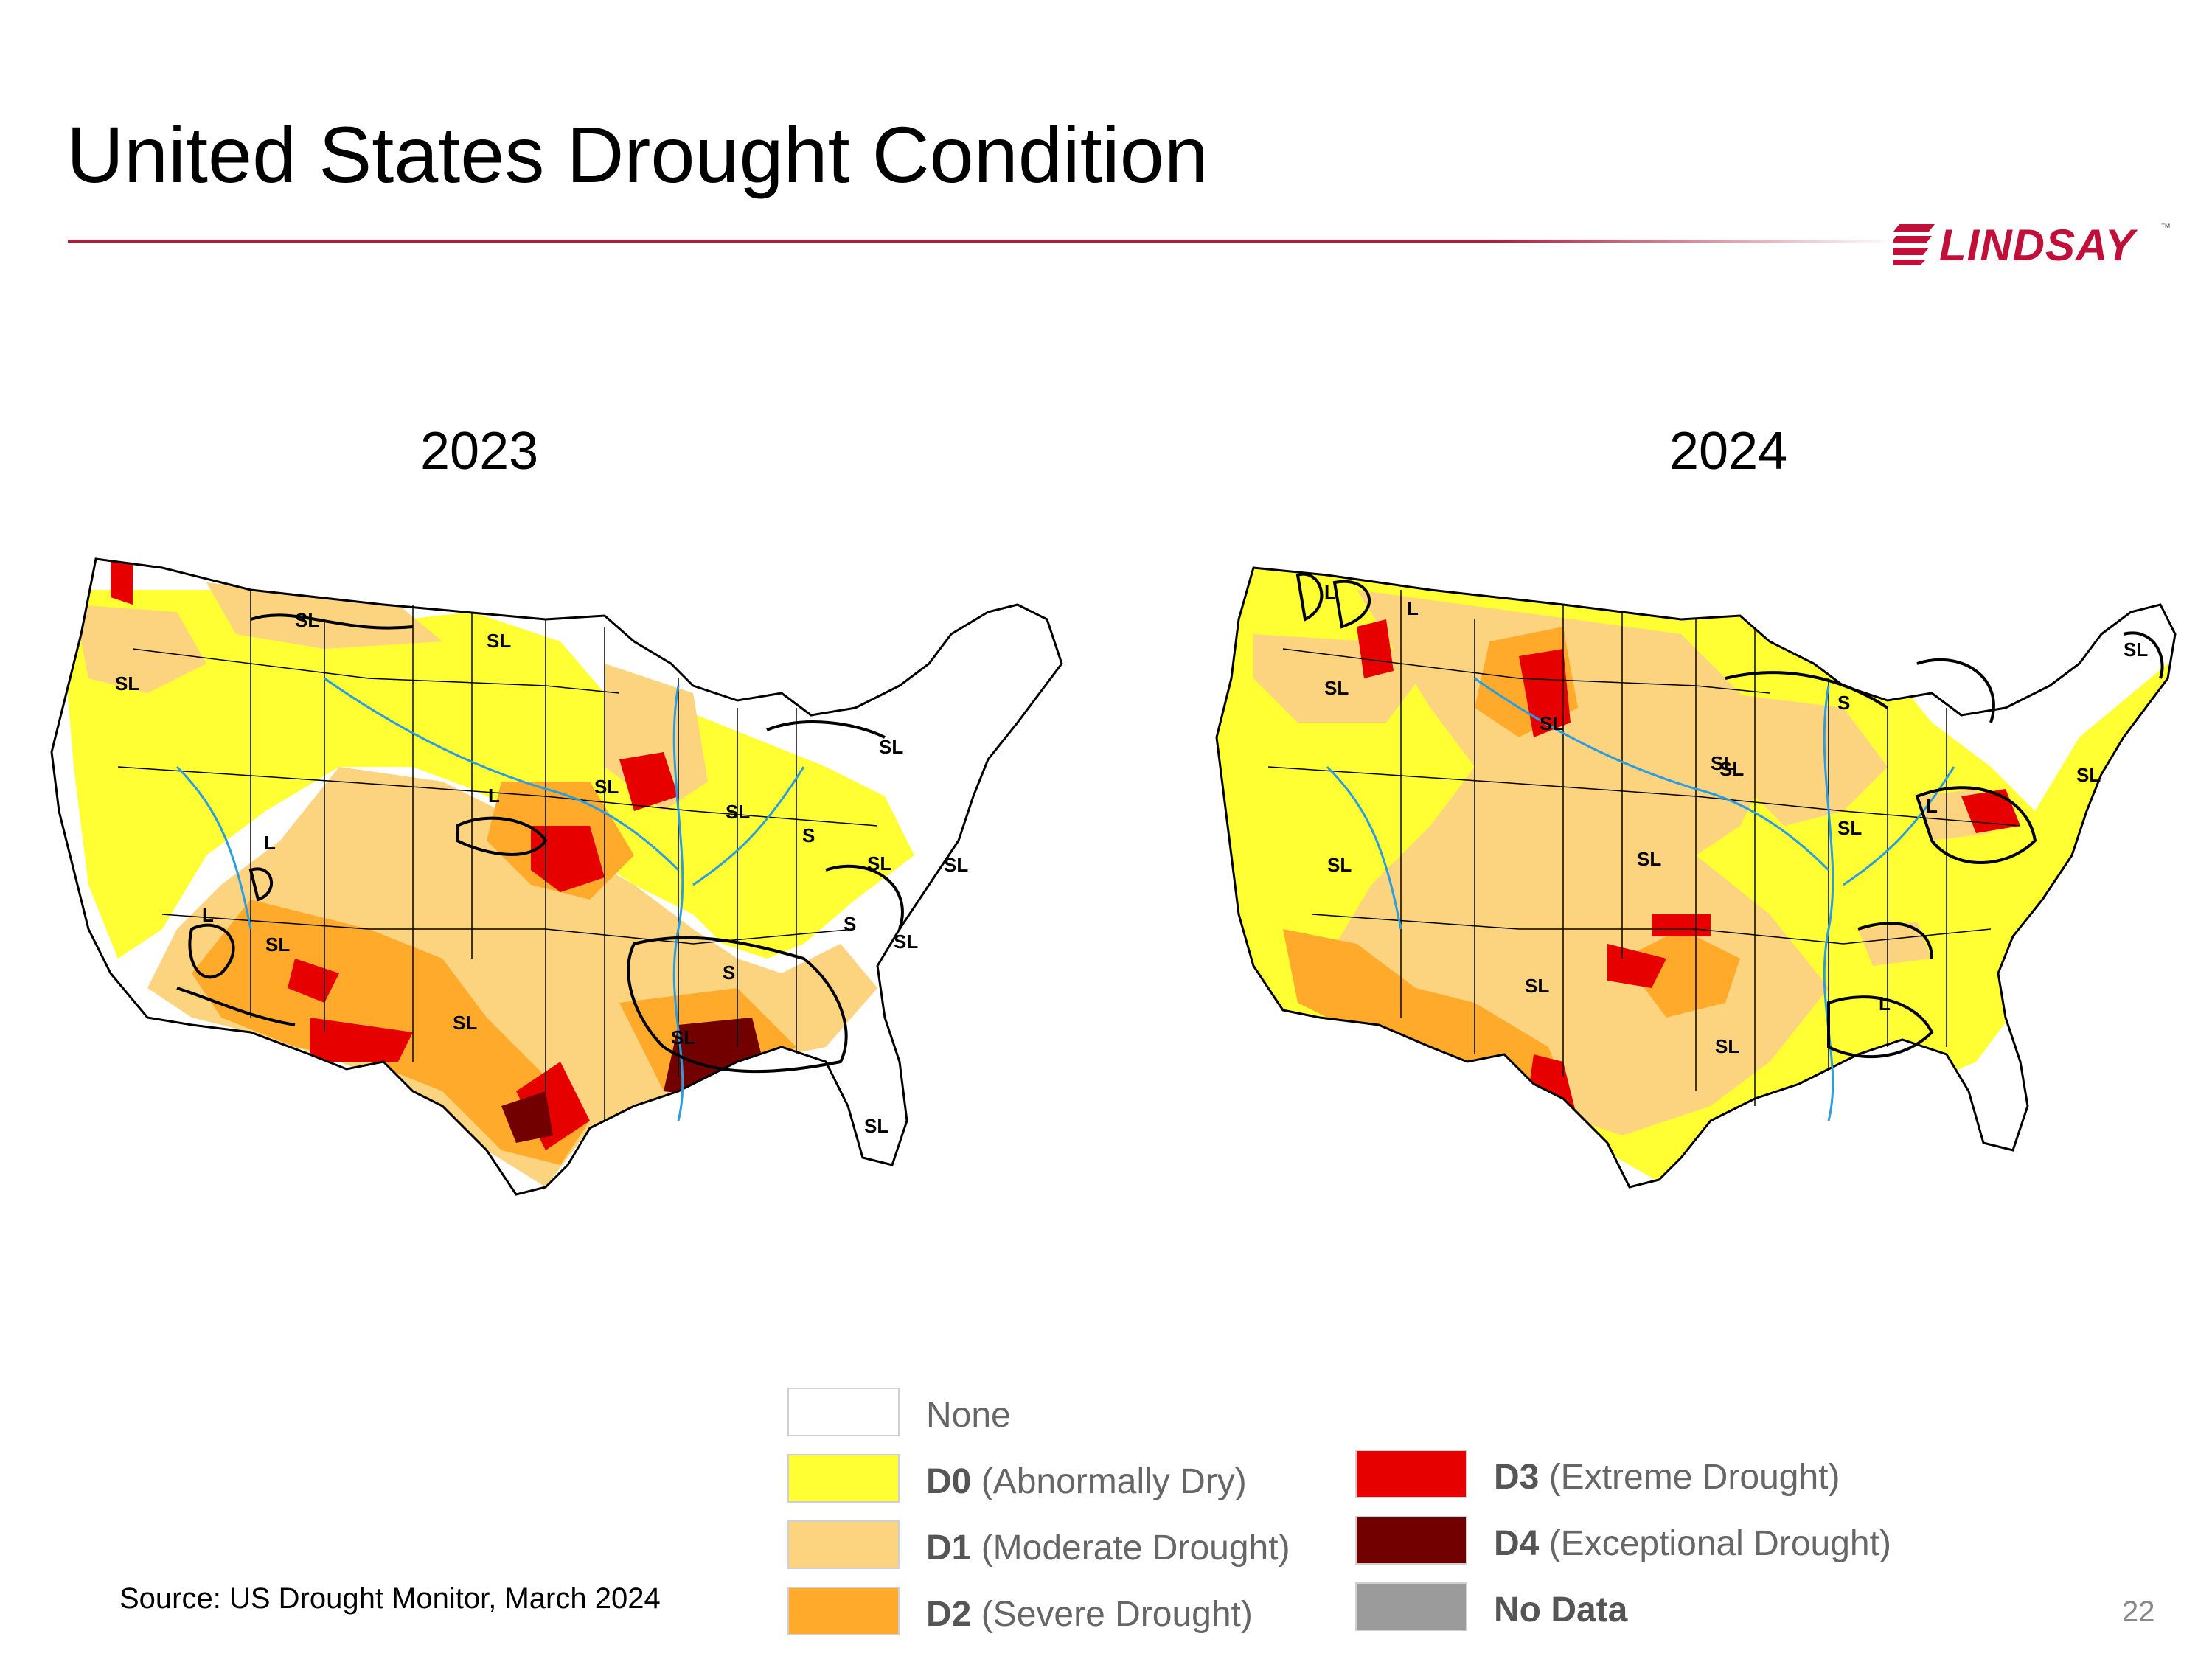 This screenshot has height=1659, width=2212. Describe the element at coordinates (843, 1611) in the screenshot. I see `legend-swatch-d2` at that location.